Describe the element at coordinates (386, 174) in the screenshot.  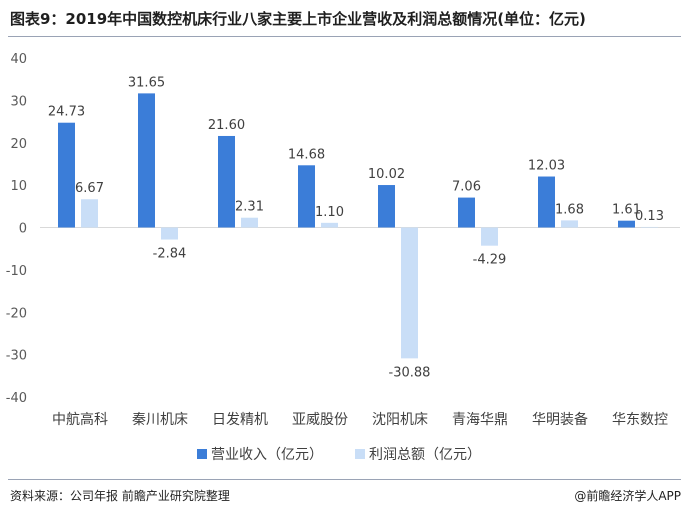
I see `revenue-data-label: 10.02` at that location.